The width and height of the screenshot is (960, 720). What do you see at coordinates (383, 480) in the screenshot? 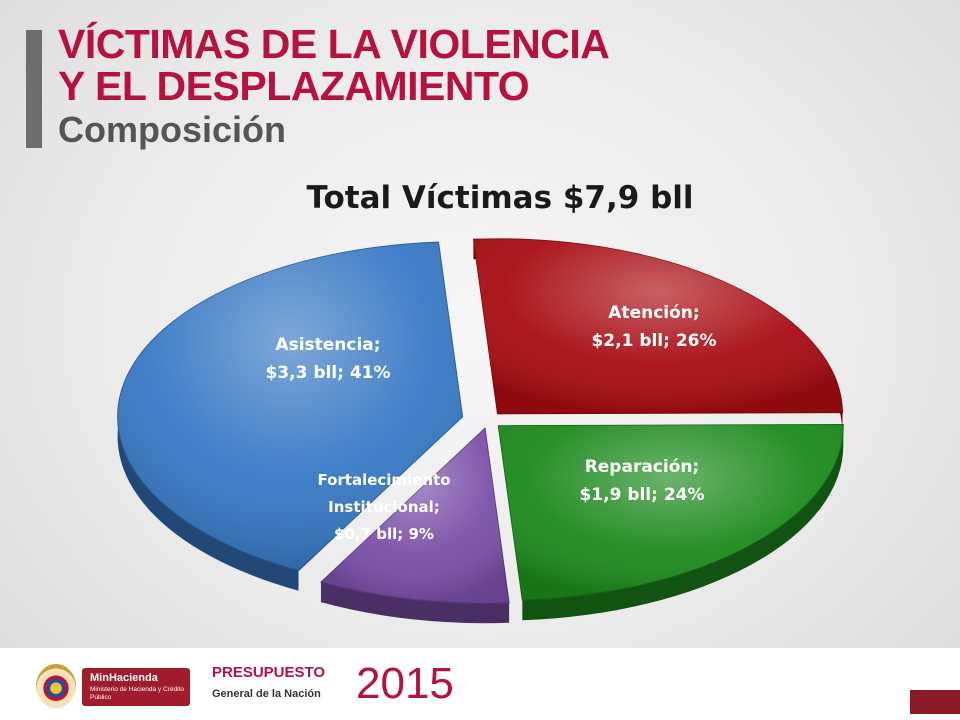
I see `data-label-line: Fortalecimiento` at bounding box center [383, 480].